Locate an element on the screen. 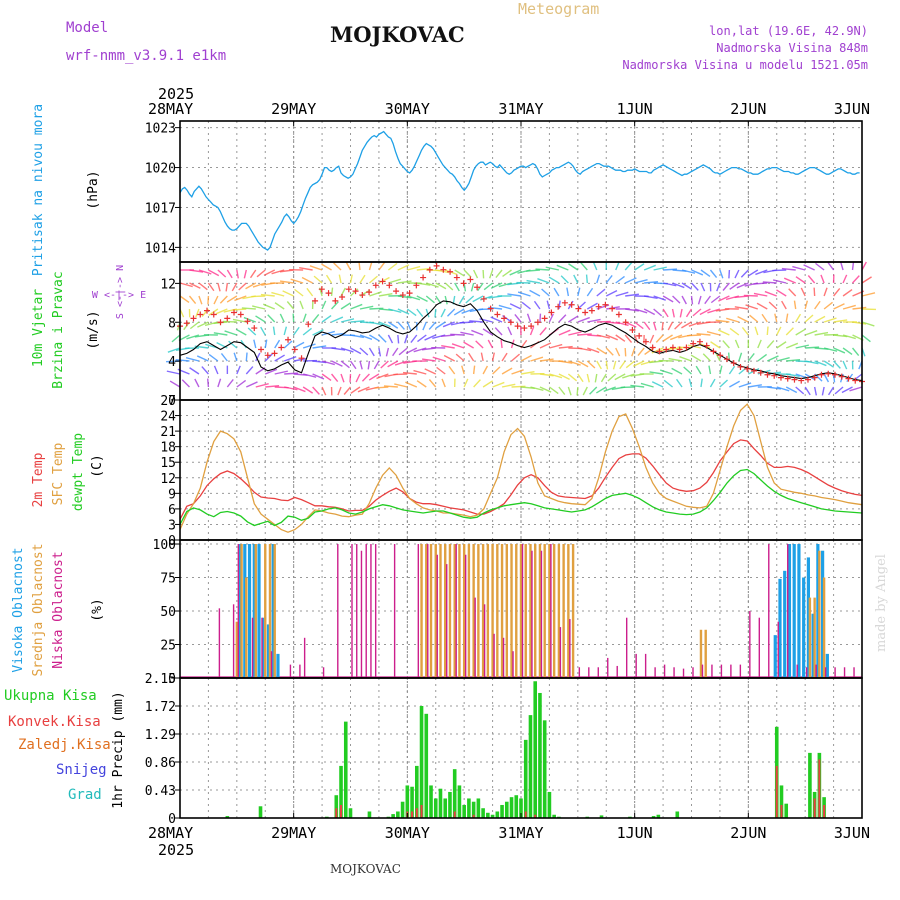  y-tick-label: 0.86 is located at coordinates (160, 763).